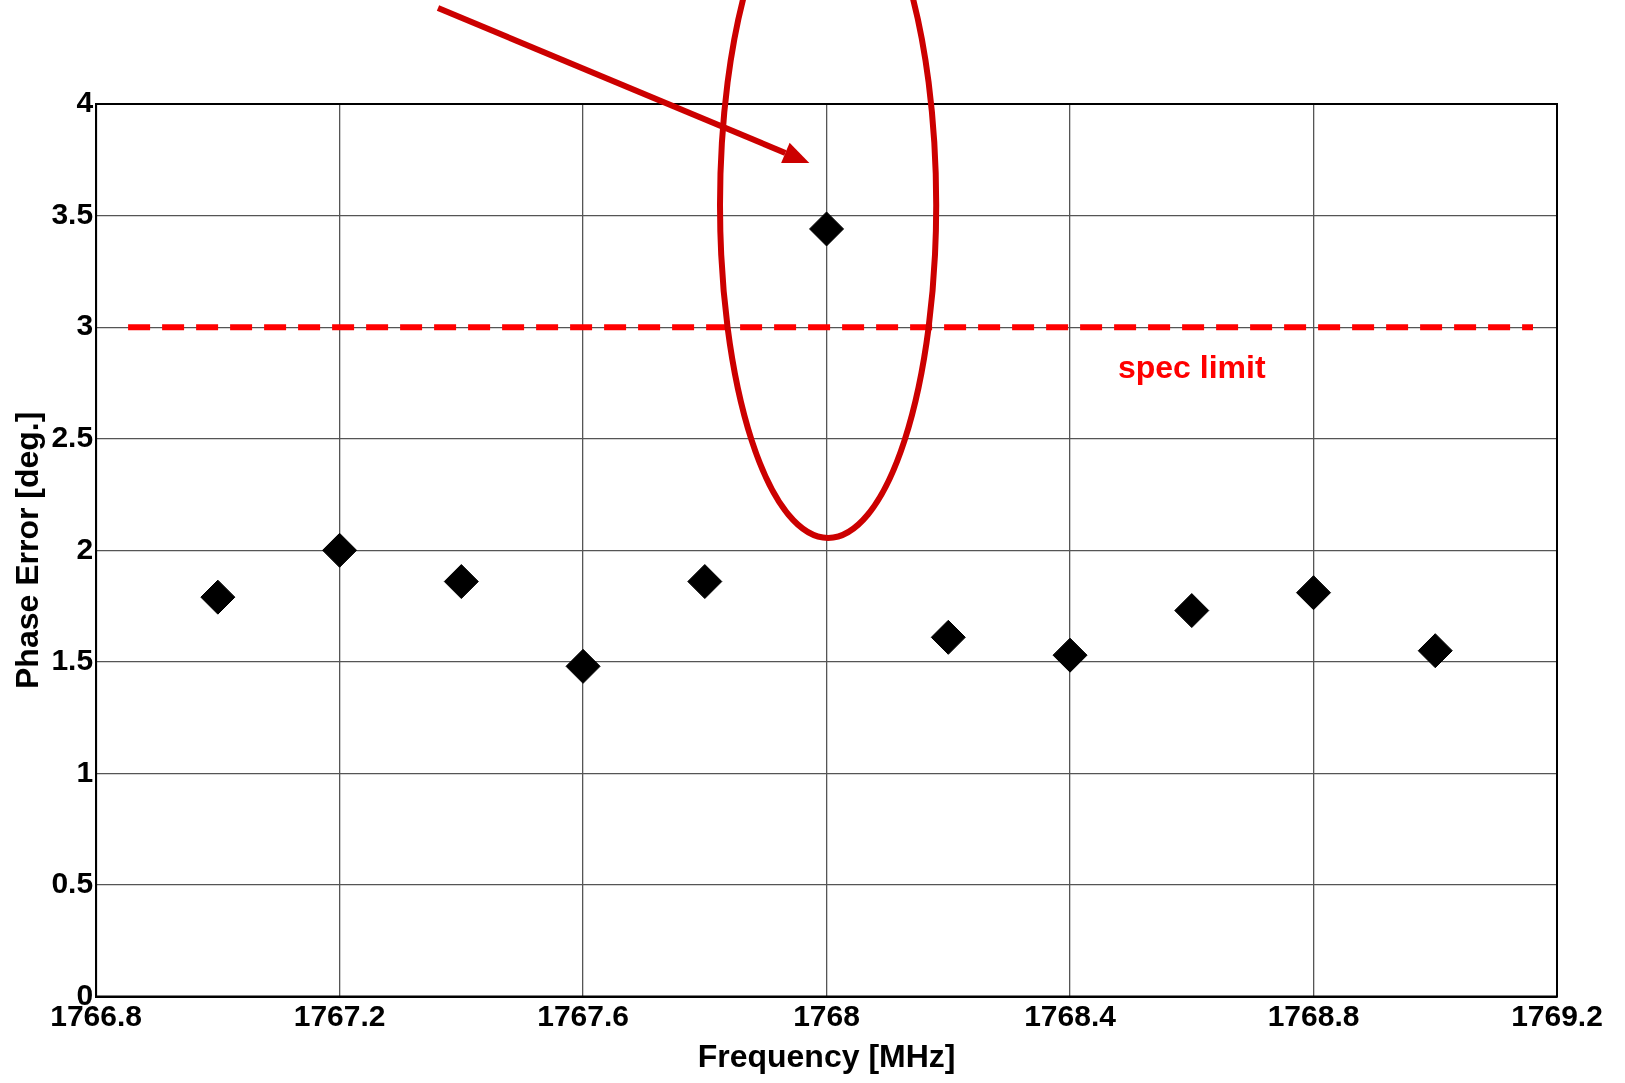  Describe the element at coordinates (1557, 1015) in the screenshot. I see `x-tick-label: 1769.2` at that location.